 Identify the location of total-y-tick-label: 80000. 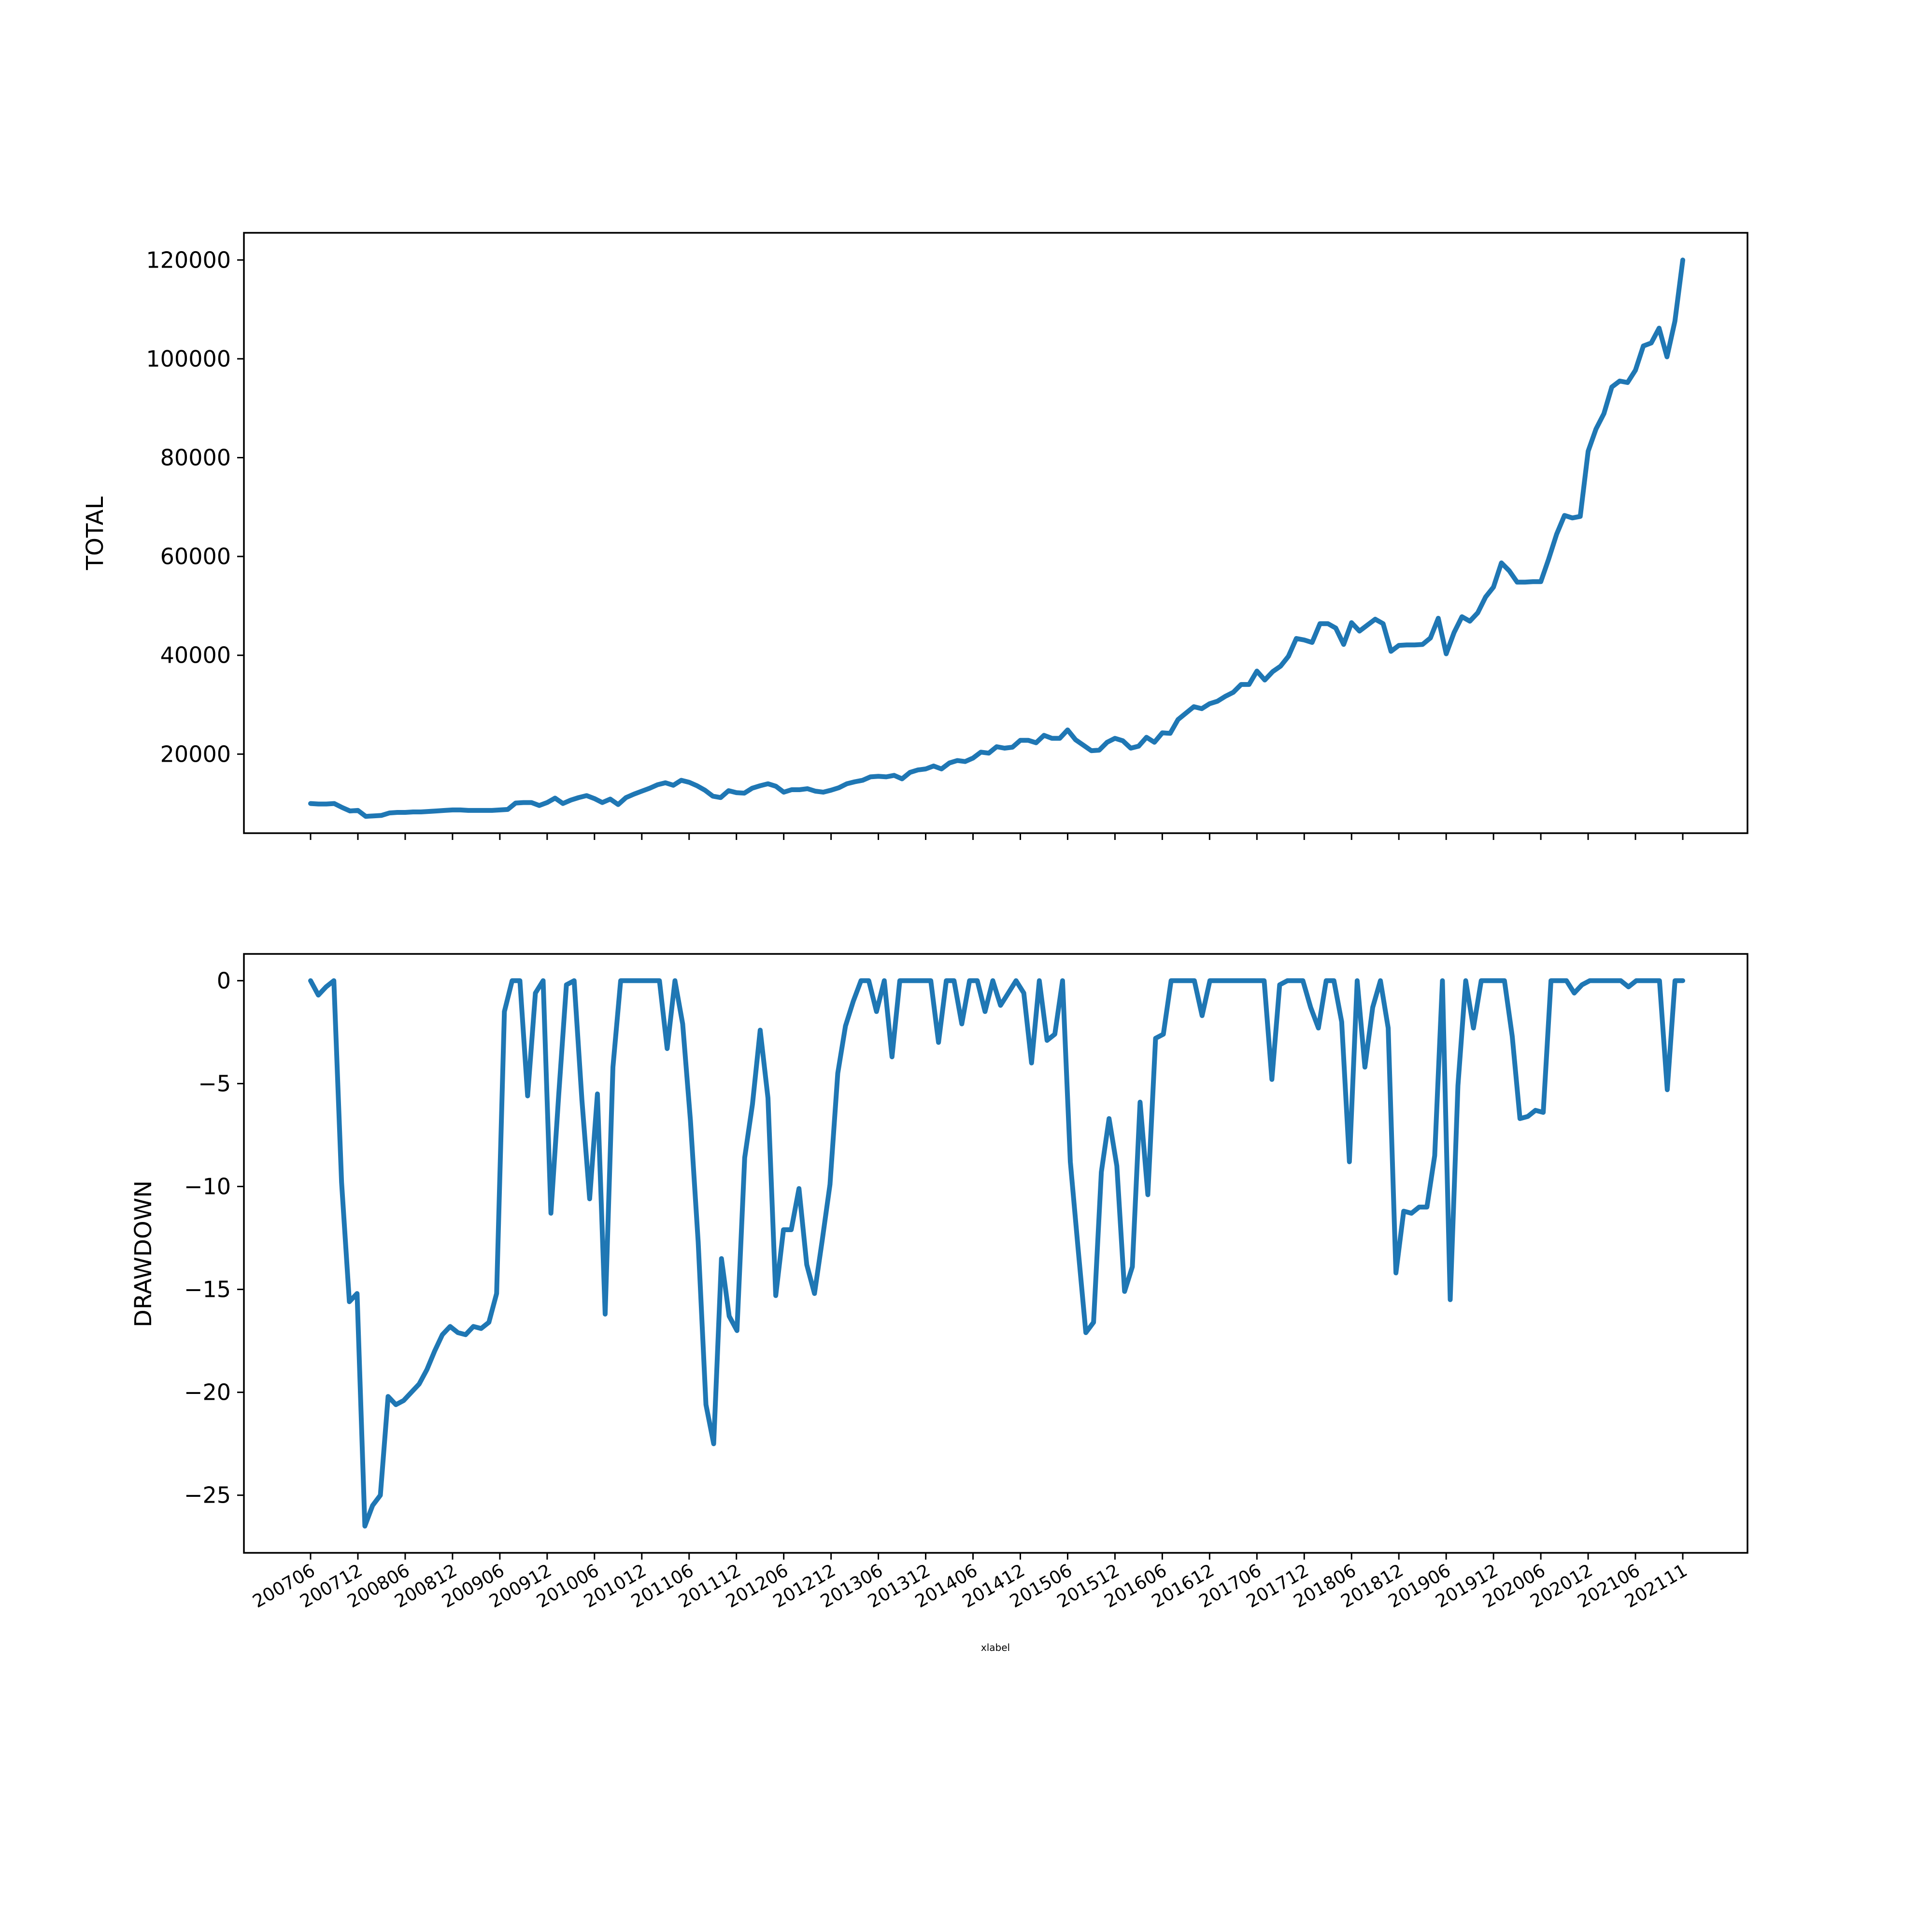
(195, 457).